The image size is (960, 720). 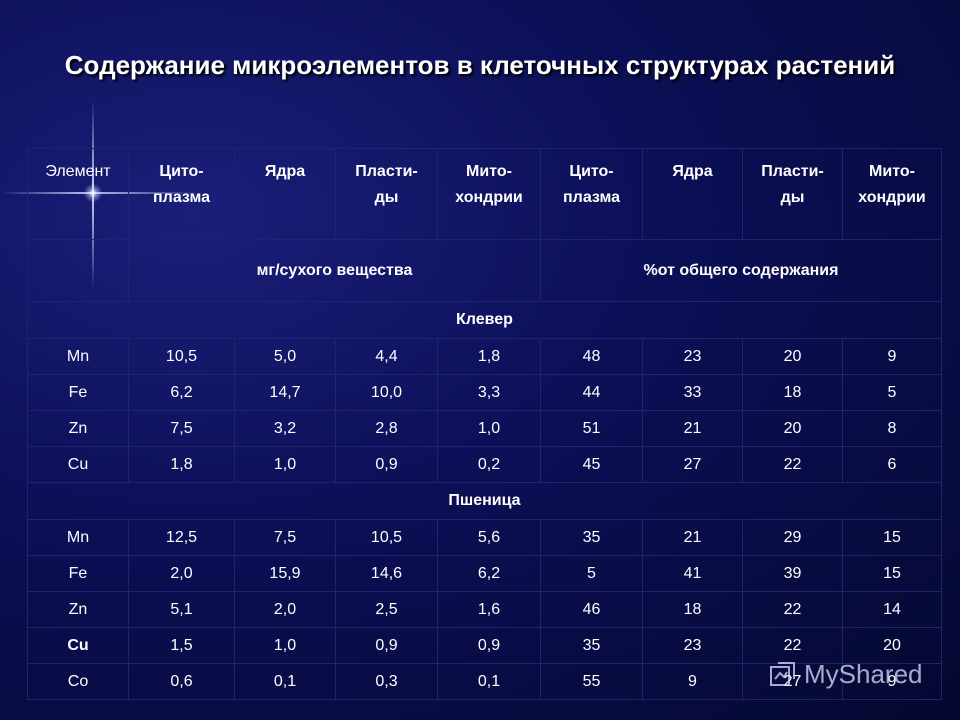 I want to click on group-label: Клевер, so click(x=484, y=320).